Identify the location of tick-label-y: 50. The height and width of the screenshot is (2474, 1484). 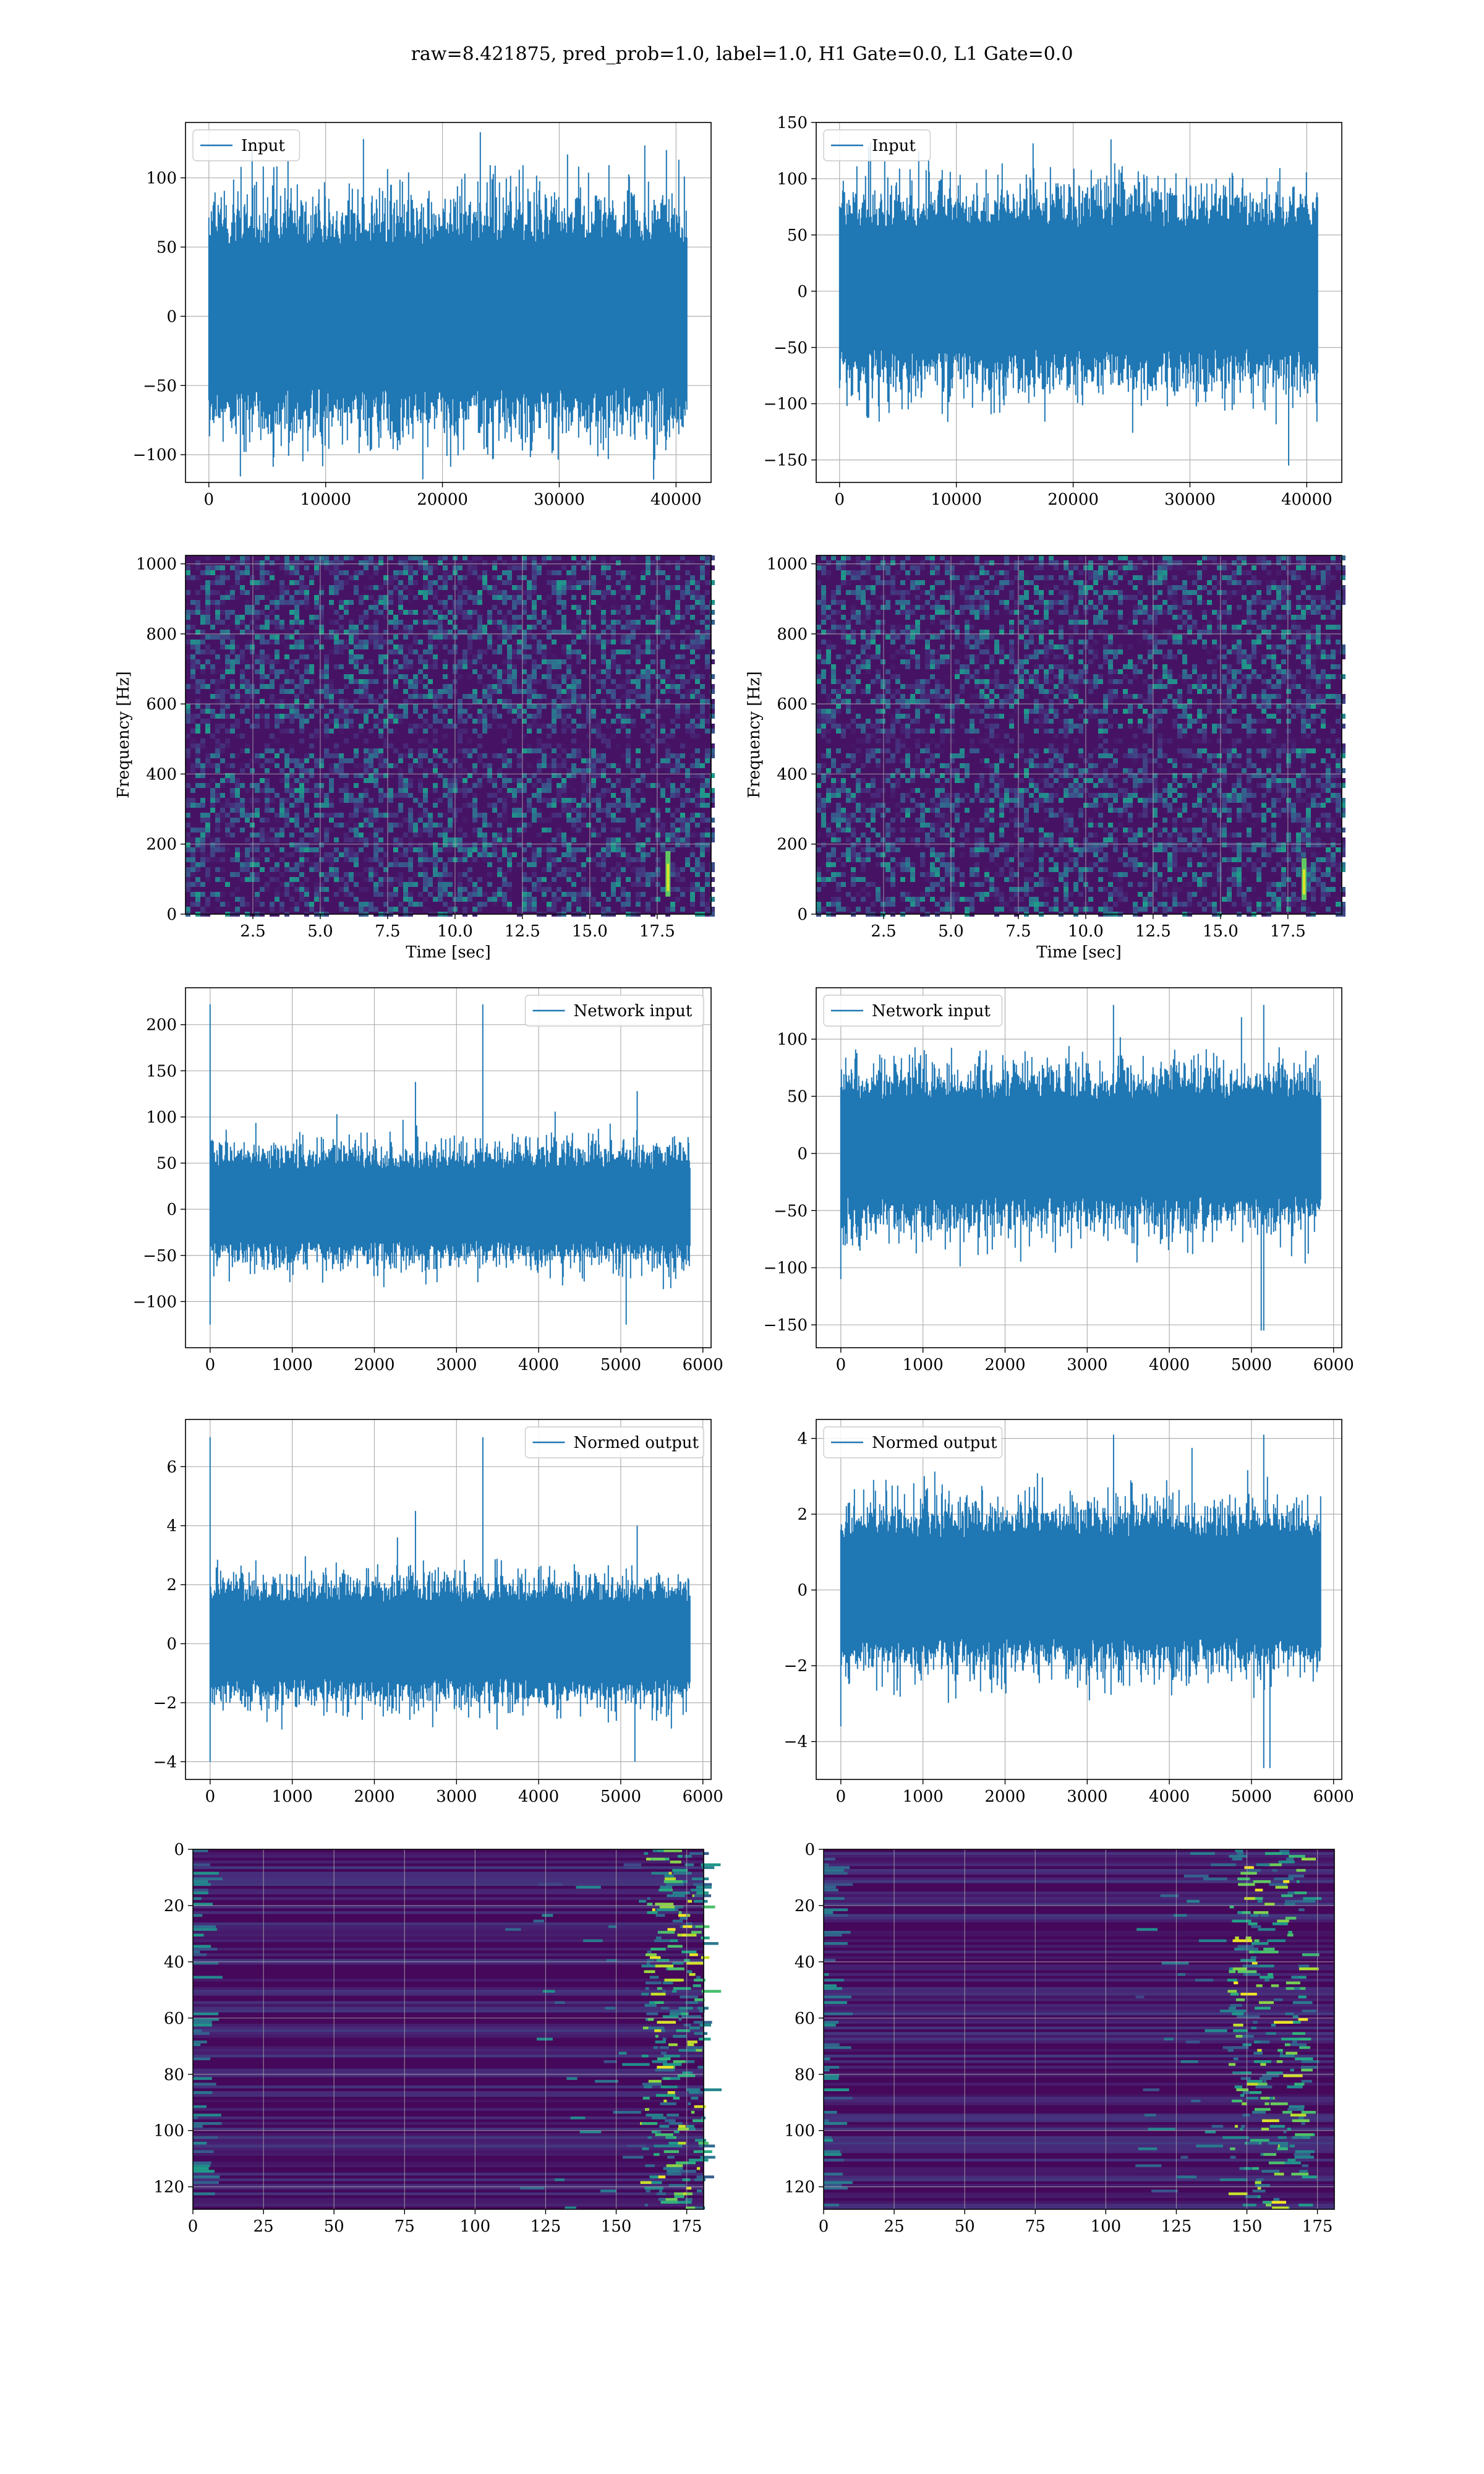
(797, 235).